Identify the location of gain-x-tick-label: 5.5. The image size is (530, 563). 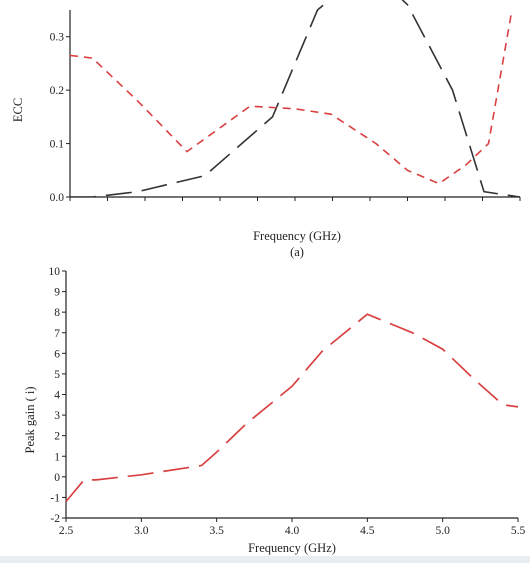
(518, 531).